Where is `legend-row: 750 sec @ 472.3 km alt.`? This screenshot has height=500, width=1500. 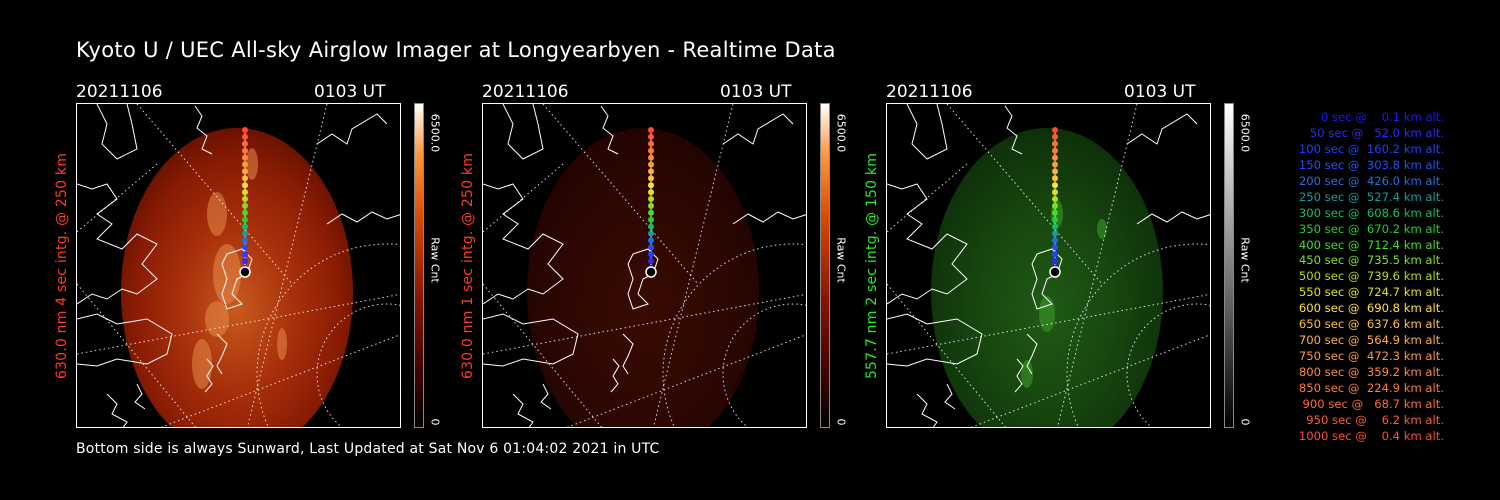 legend-row: 750 sec @ 472.3 km alt. is located at coordinates (1369, 356).